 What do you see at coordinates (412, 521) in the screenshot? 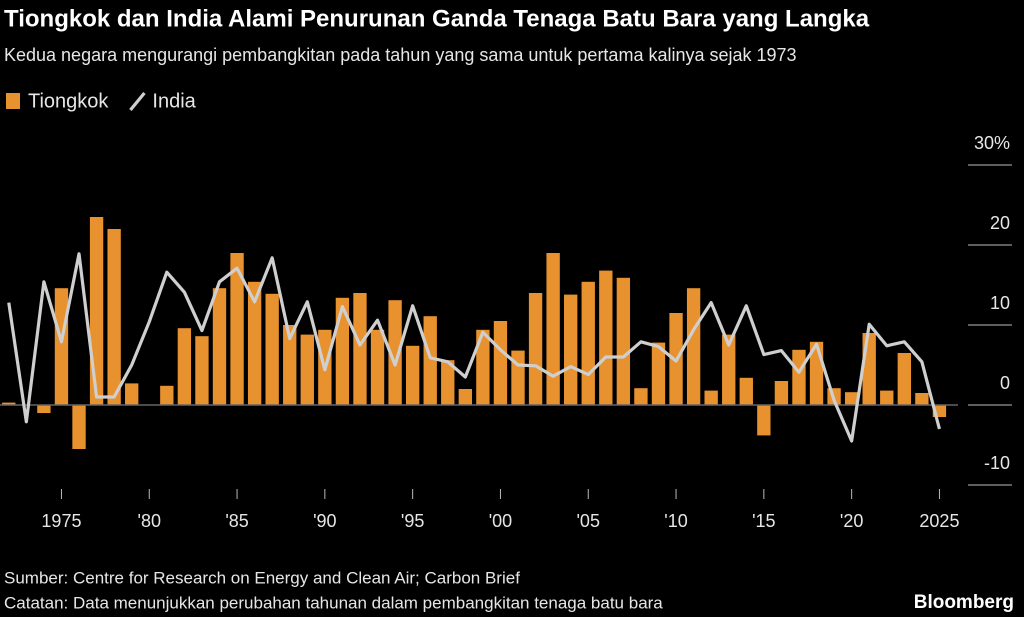
I see `x-tick-label: '95` at bounding box center [412, 521].